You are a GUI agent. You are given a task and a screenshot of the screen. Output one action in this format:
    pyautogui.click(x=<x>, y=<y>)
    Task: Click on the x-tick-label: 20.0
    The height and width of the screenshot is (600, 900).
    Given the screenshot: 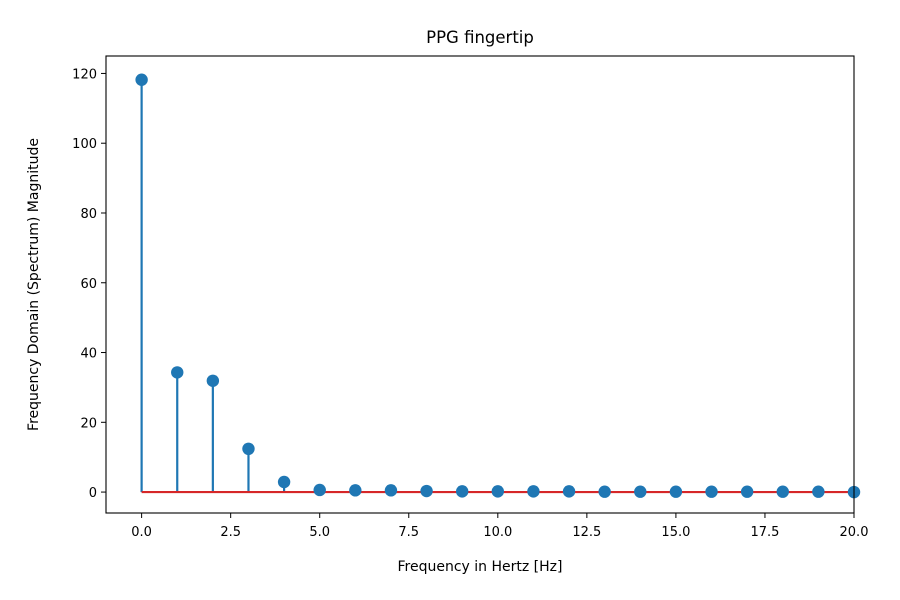 What is the action you would take?
    pyautogui.click(x=854, y=532)
    